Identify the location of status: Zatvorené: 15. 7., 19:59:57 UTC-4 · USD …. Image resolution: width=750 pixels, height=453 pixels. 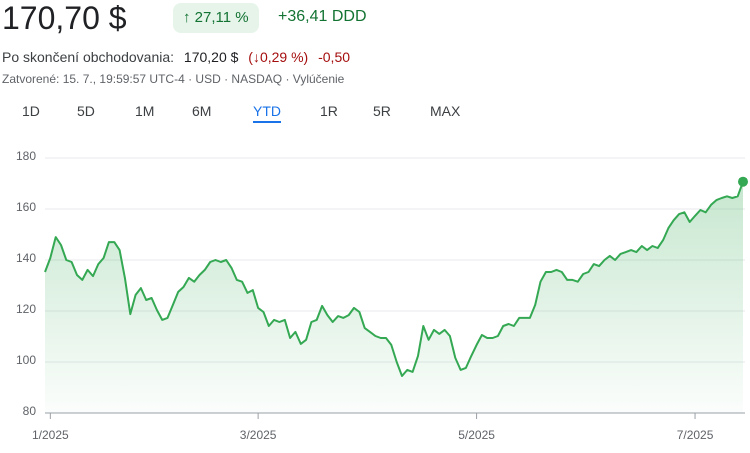
(173, 79).